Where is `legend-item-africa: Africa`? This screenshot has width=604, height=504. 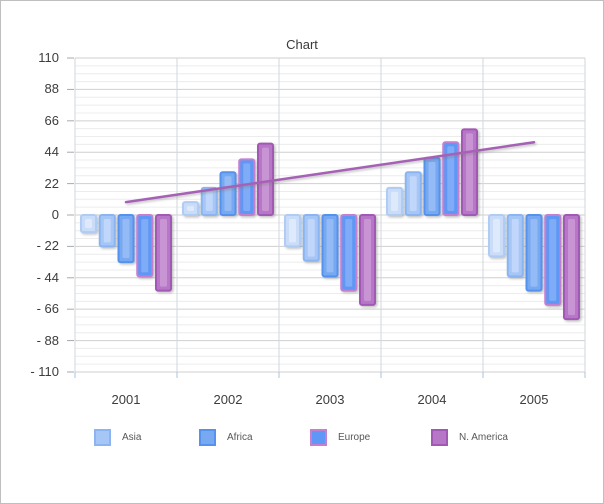 legend-item-africa: Africa is located at coordinates (226, 437).